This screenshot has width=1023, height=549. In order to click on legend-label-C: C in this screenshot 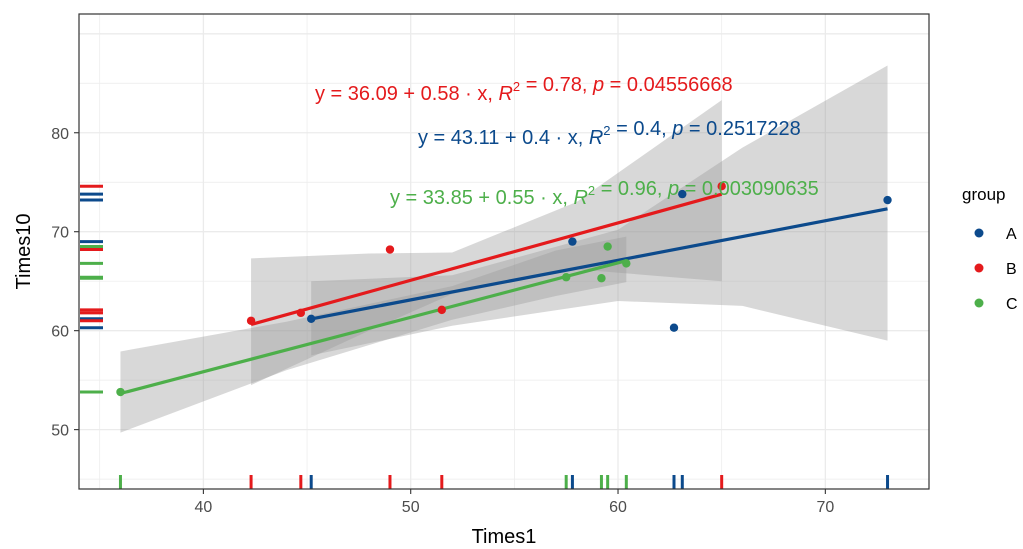, I will do `click(1012, 304)`.